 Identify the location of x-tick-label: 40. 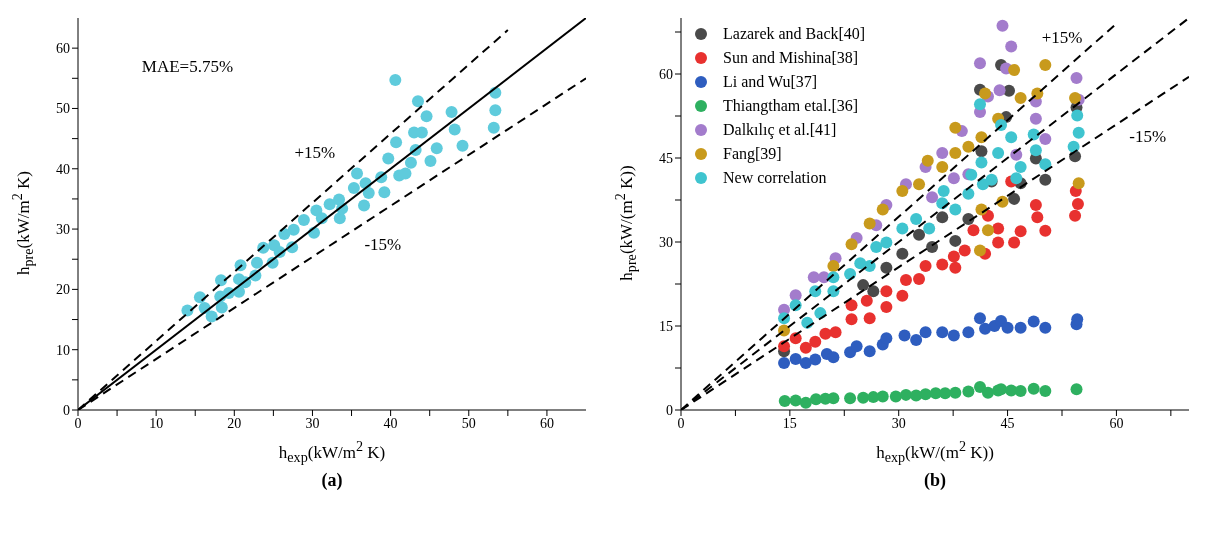
(390, 423).